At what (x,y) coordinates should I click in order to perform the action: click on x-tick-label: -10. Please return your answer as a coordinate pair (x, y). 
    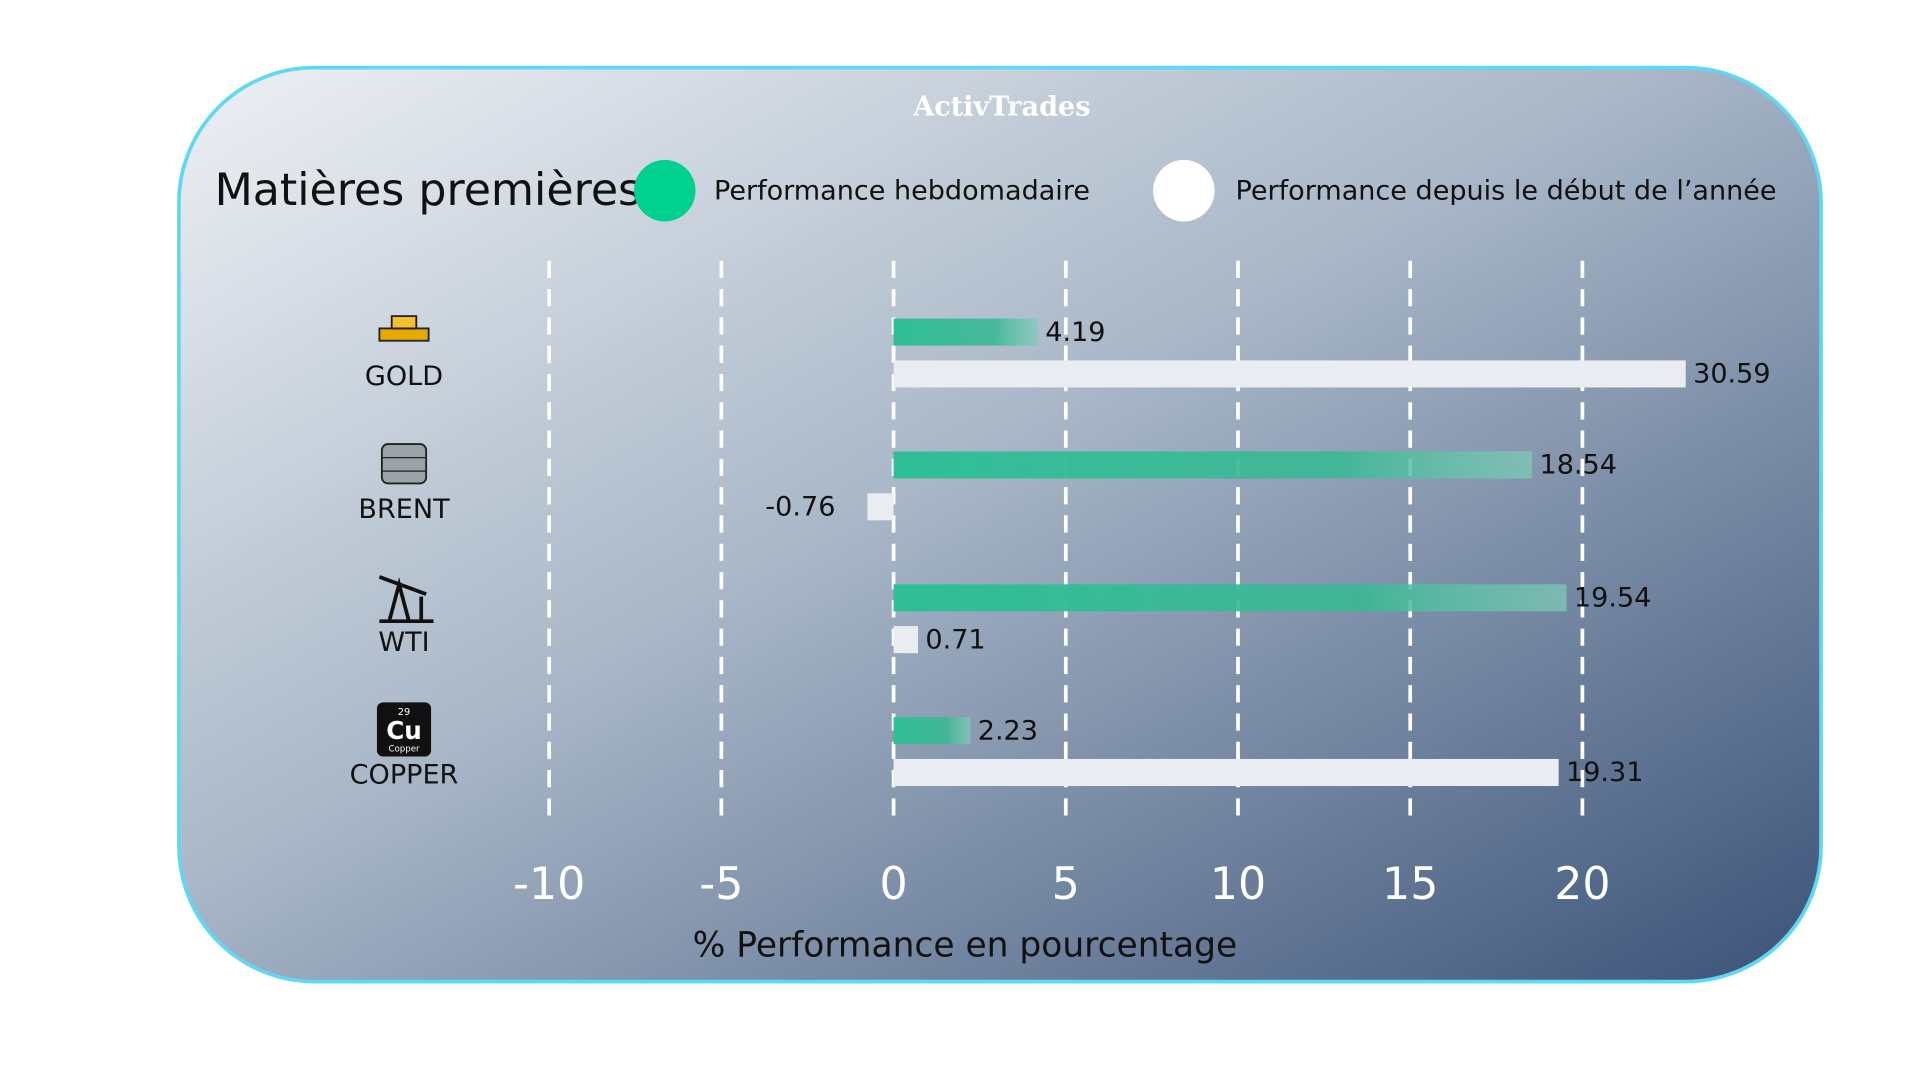
    Looking at the image, I should click on (549, 884).